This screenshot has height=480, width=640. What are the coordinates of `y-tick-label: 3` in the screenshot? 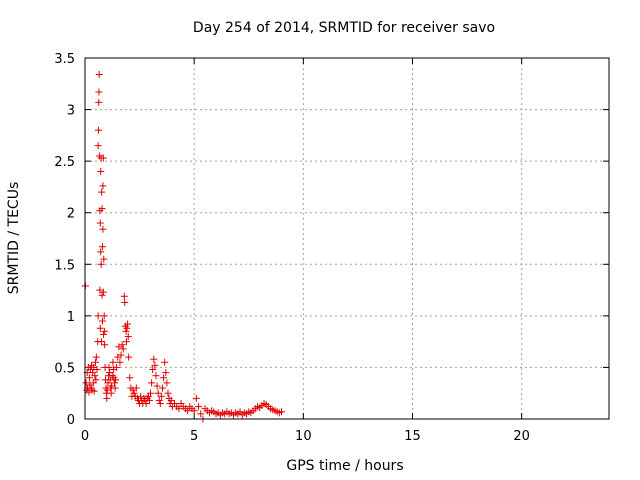 It's located at (71, 111).